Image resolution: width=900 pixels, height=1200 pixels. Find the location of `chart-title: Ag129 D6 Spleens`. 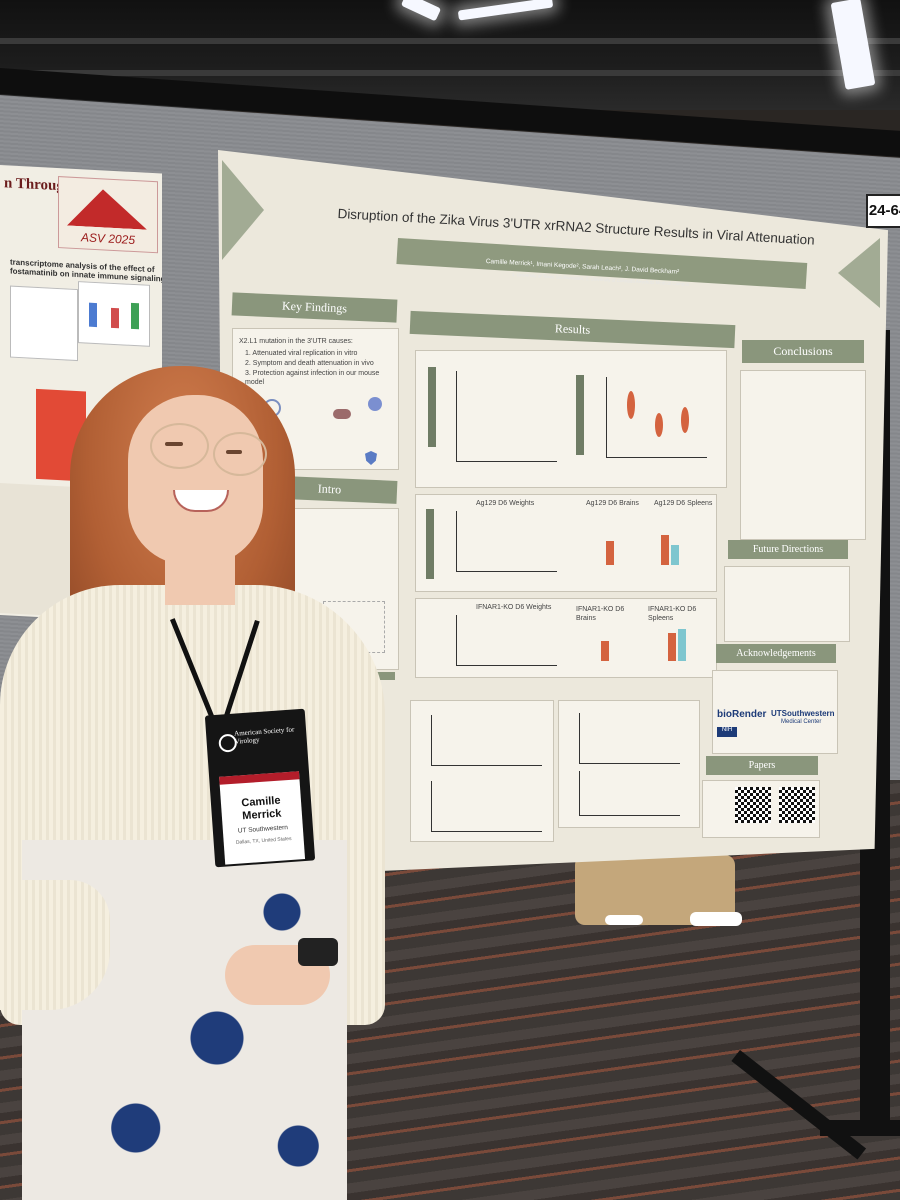

chart-title: Ag129 D6 Spleens is located at coordinates (683, 503).